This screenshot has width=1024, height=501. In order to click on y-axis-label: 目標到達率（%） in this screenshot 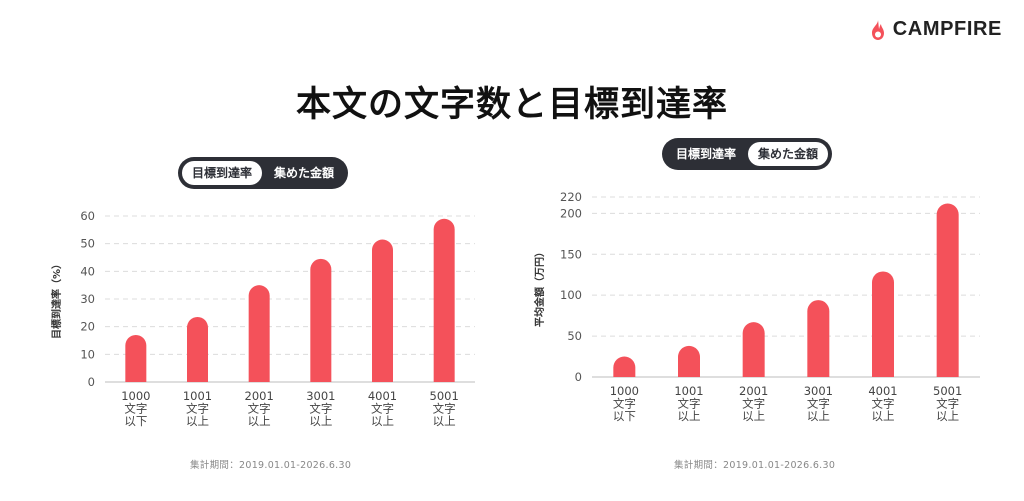, I will do `click(56, 299)`.